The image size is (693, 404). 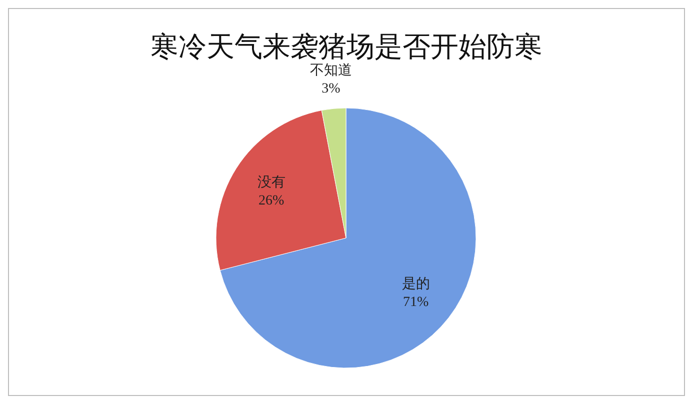 What do you see at coordinates (331, 70) in the screenshot?
I see `slice-label: 不知道` at bounding box center [331, 70].